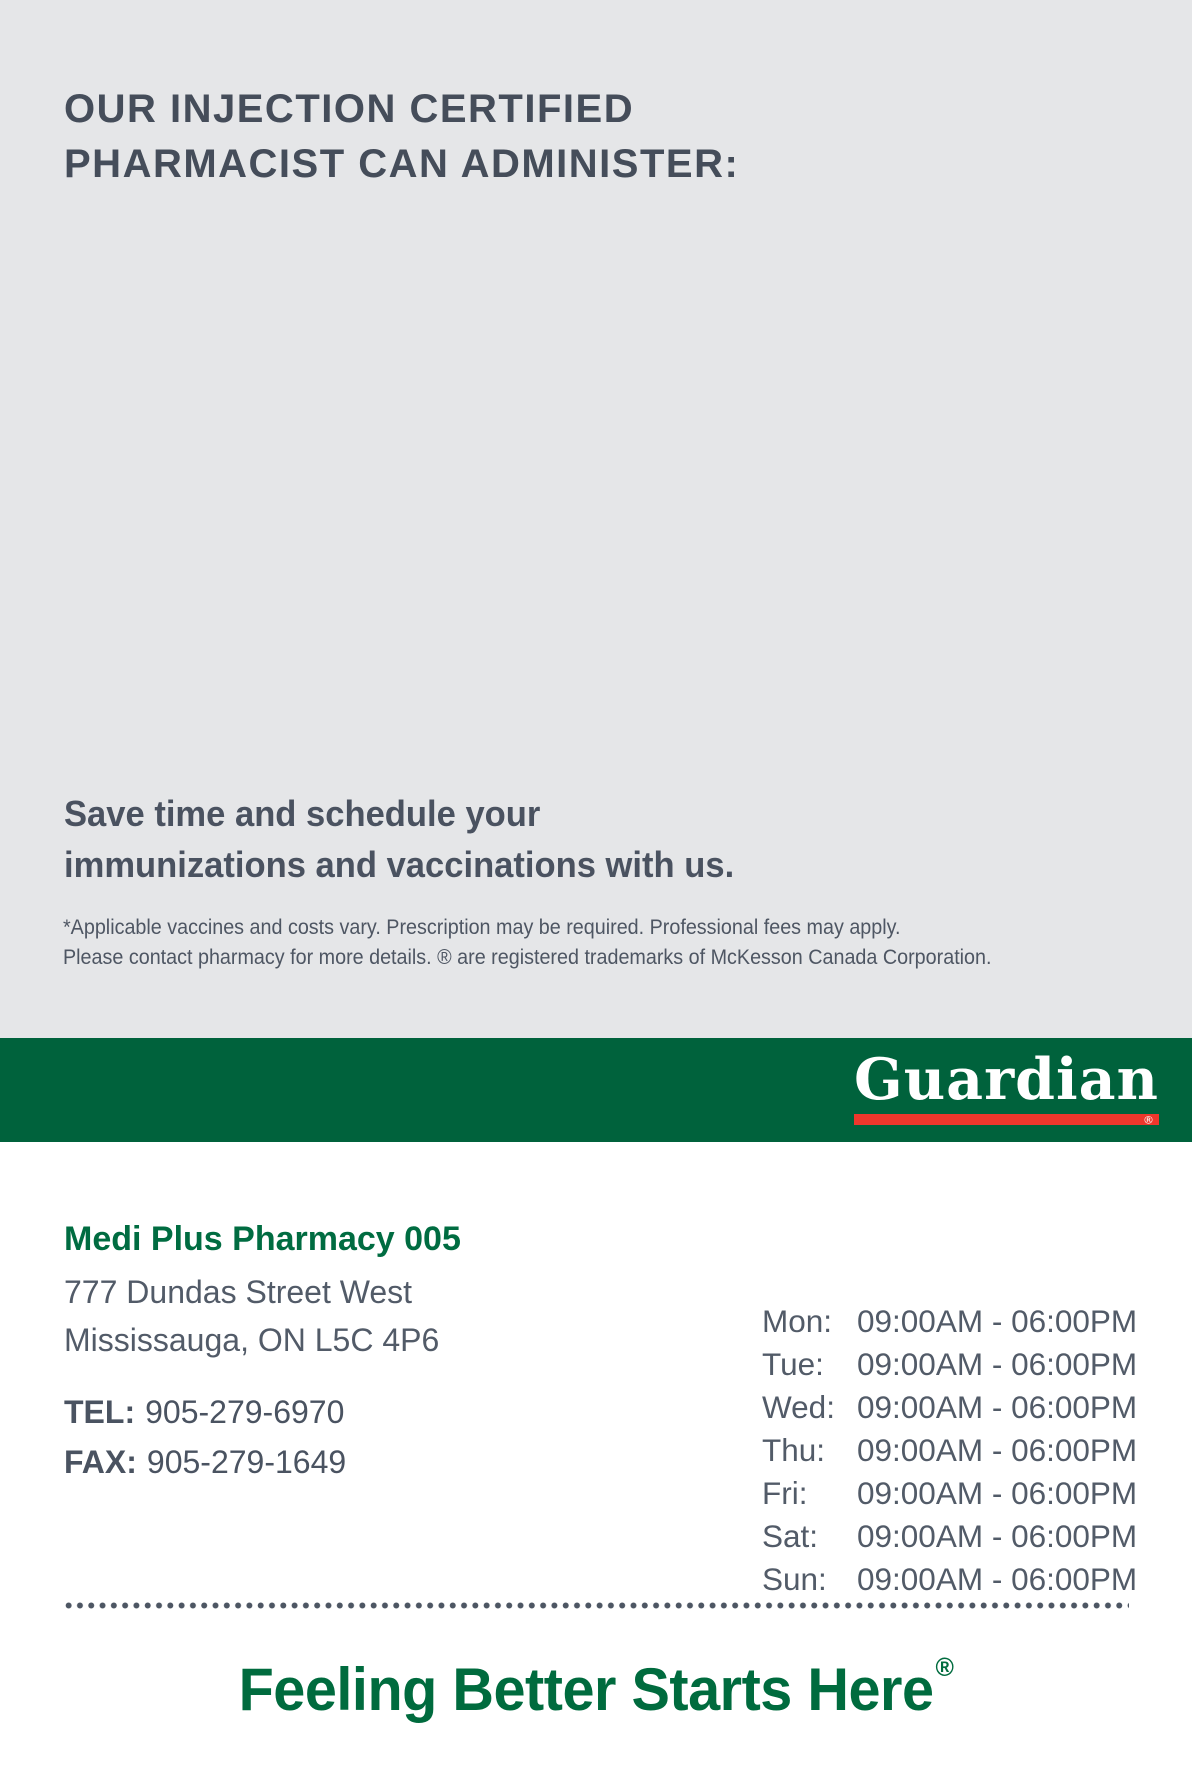 This screenshot has height=1785, width=1192. What do you see at coordinates (302, 813) in the screenshot?
I see `promo-subheading-line1: Save time and schedule your` at bounding box center [302, 813].